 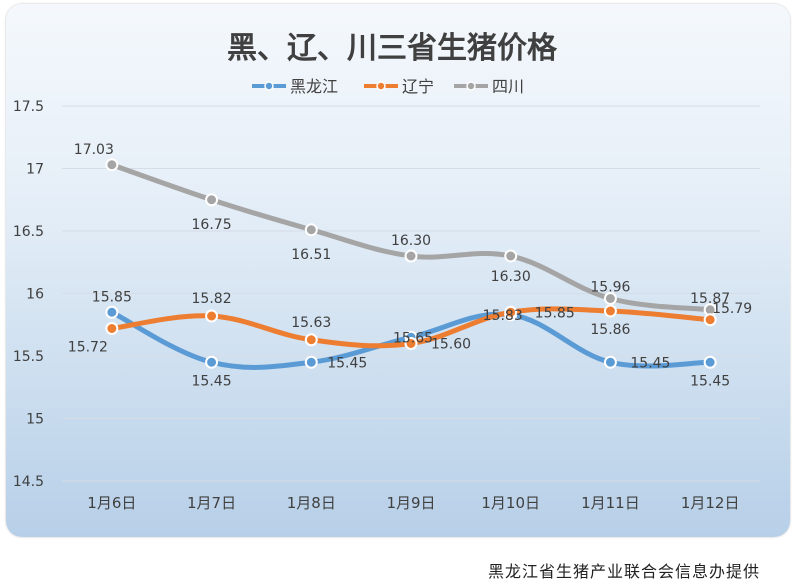 I want to click on x-tick-label: 1月9日, so click(x=410, y=503).